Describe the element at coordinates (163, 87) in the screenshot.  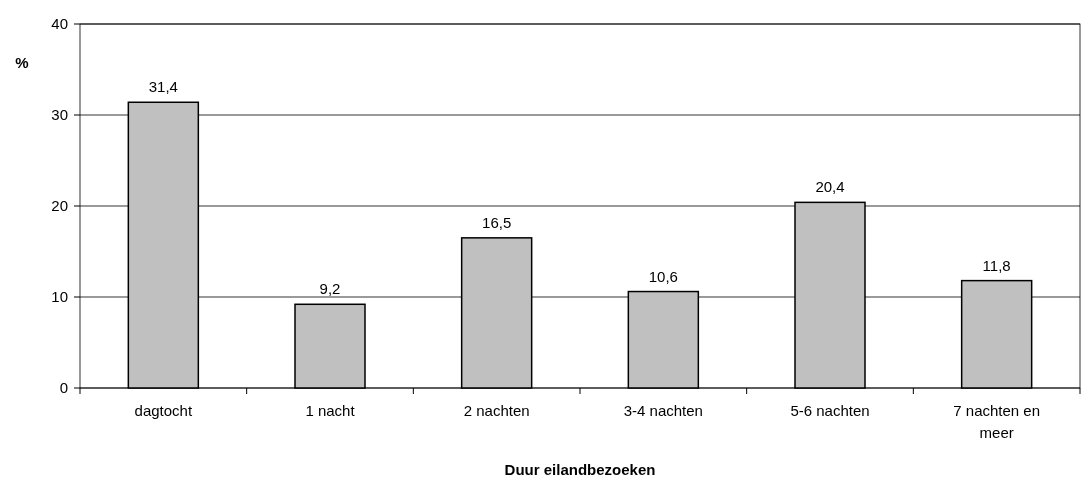
I see `data-label: 31,4` at that location.